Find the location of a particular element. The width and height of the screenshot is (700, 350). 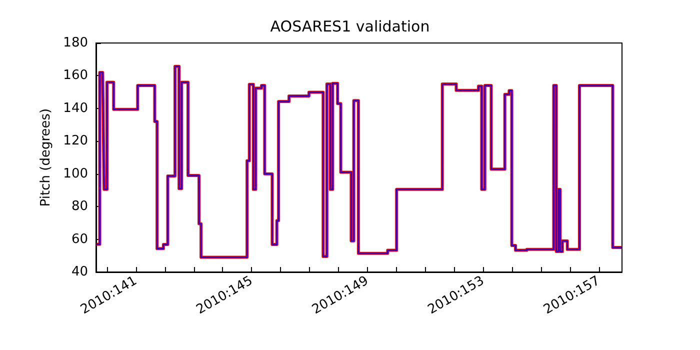

y-tick-label: 40 is located at coordinates (79, 272).